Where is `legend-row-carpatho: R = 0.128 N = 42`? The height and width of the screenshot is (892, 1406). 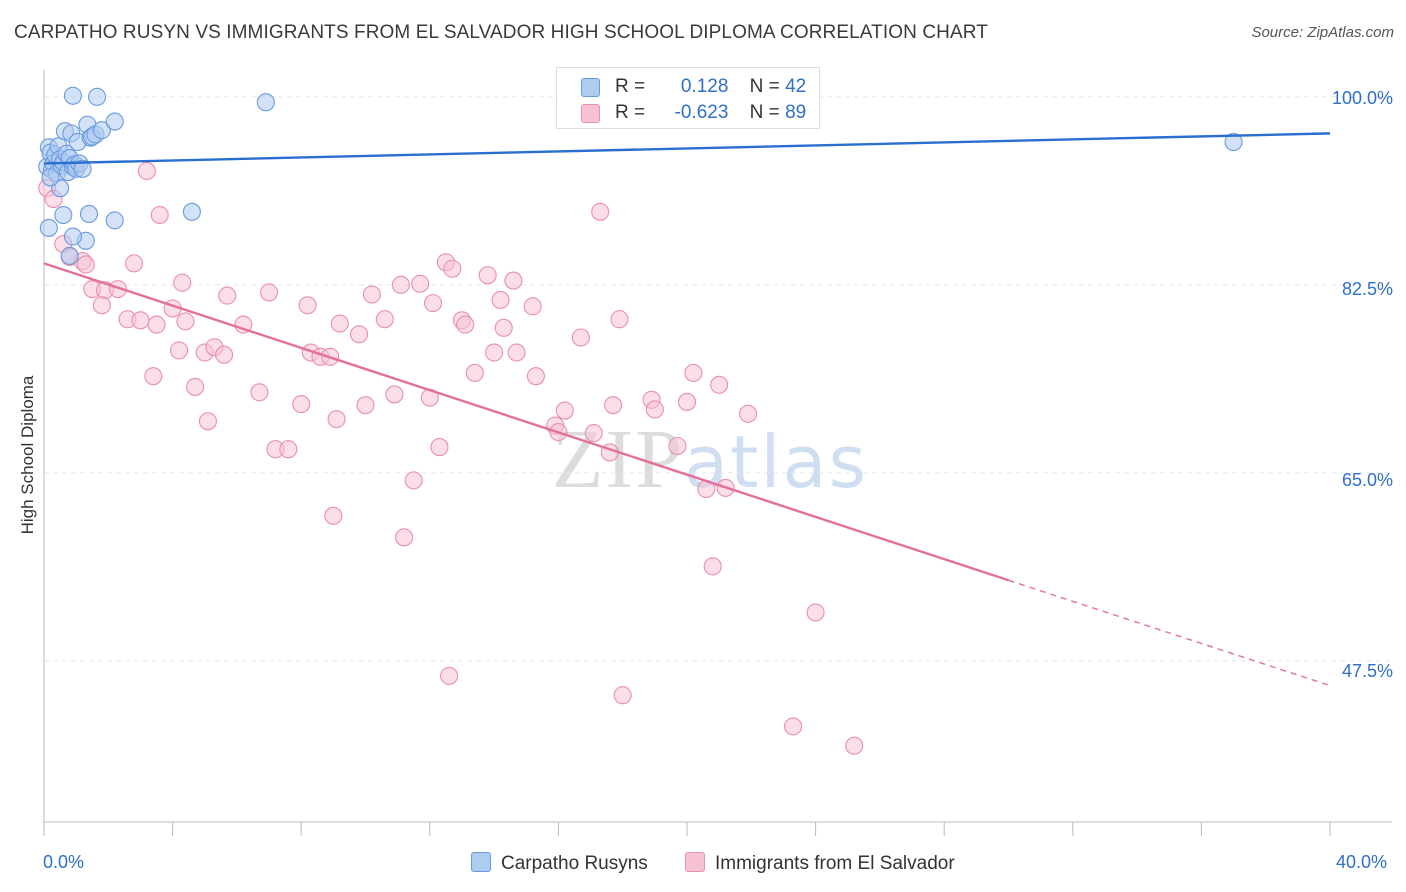
legend-row-carpatho: R = 0.128 N = 42 is located at coordinates (688, 88).